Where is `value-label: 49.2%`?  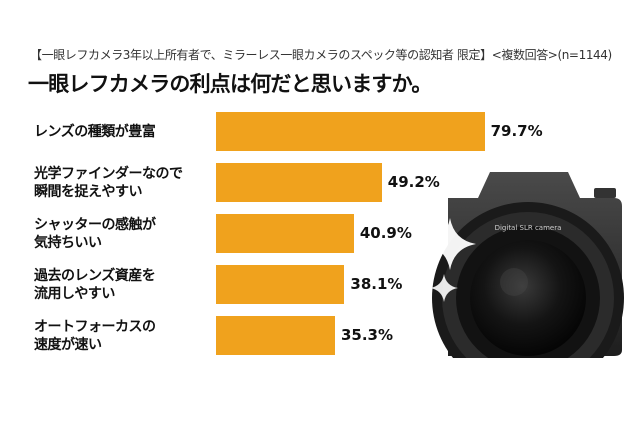 value-label: 49.2% is located at coordinates (413, 182).